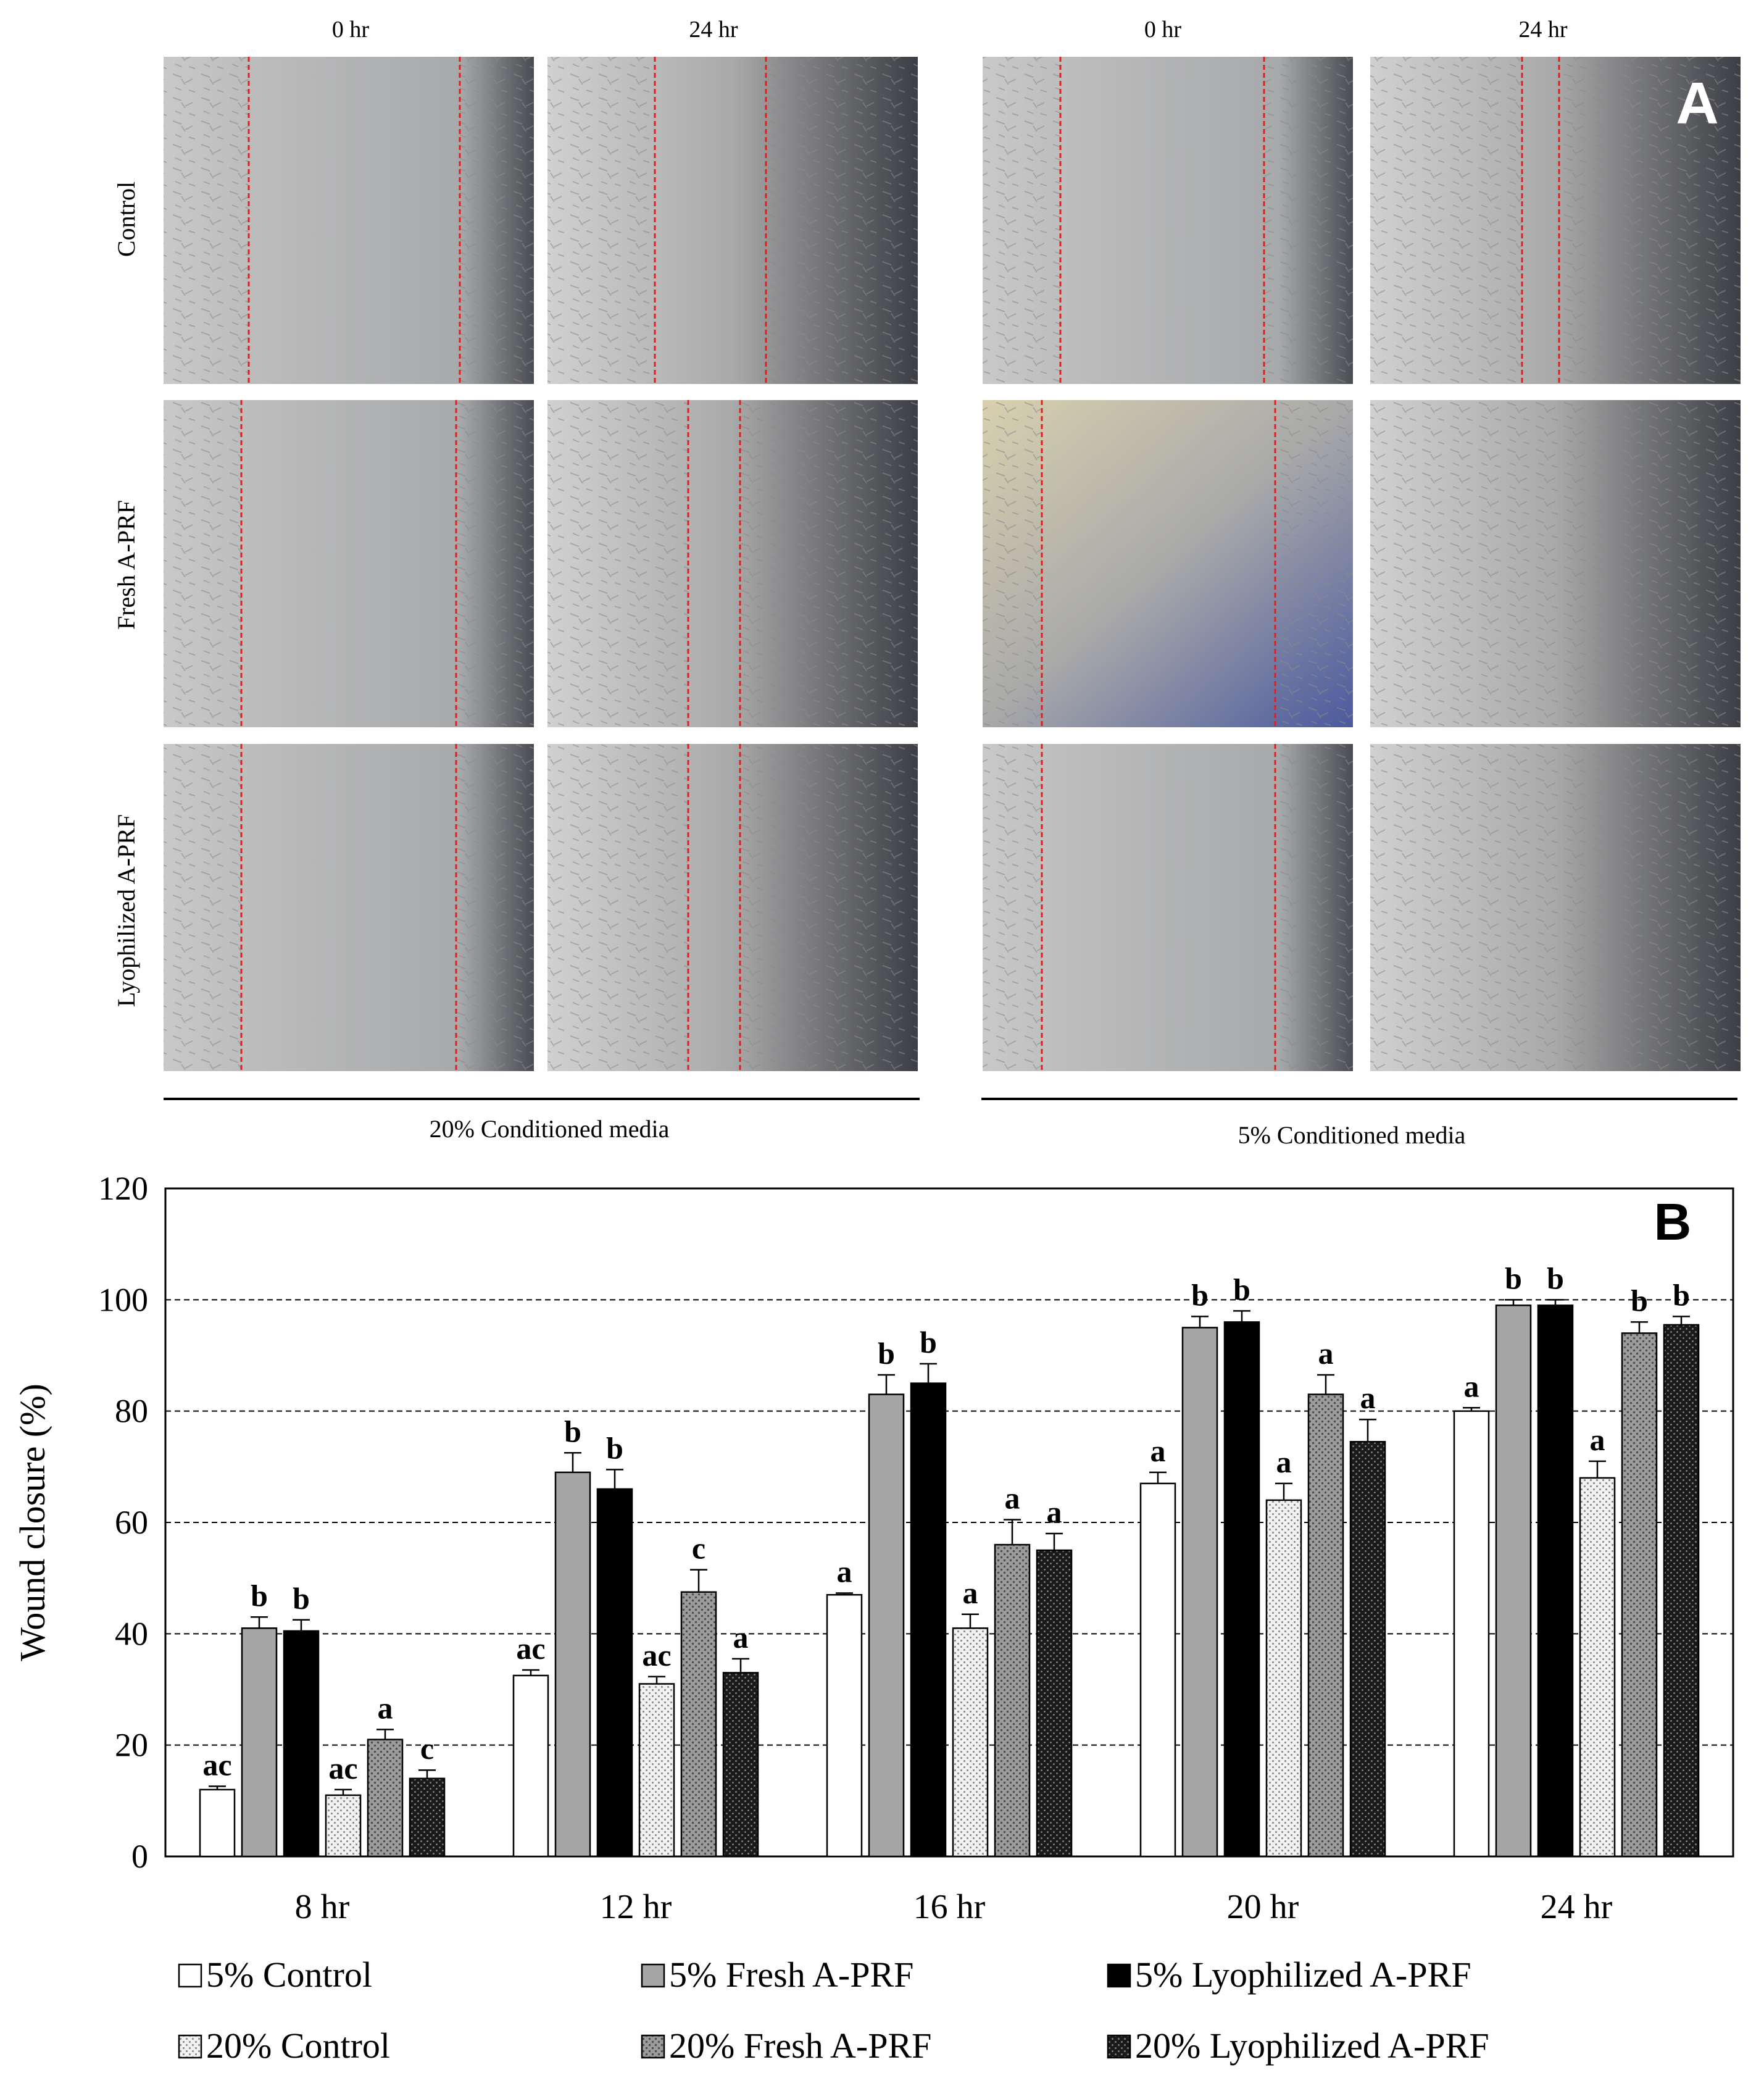 This screenshot has height=2083, width=1764. Describe the element at coordinates (131, 1412) in the screenshot. I see `y-tick-label: 80` at that location.